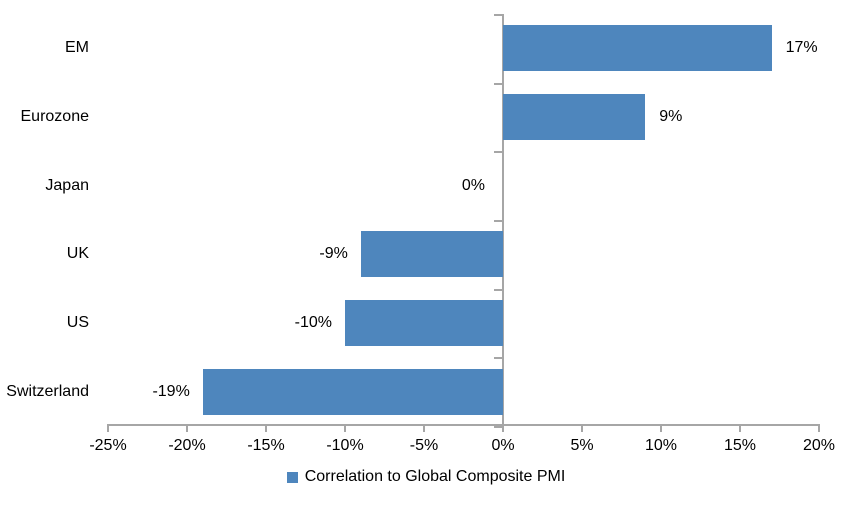 The image size is (852, 513). What do you see at coordinates (333, 254) in the screenshot?
I see `value-label: -9%` at bounding box center [333, 254].